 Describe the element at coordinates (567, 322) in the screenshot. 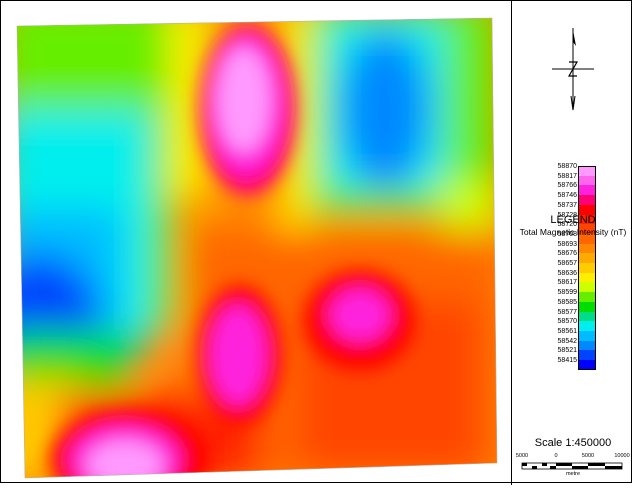

I see `legend-value: 58570` at that location.